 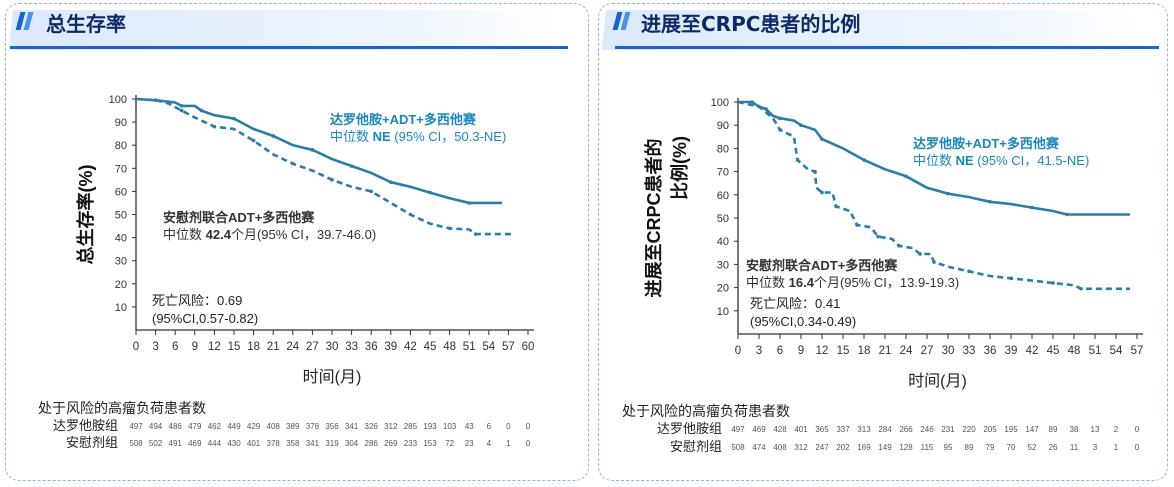 What do you see at coordinates (121, 192) in the screenshot?
I see `y-tick-label: 60` at bounding box center [121, 192].